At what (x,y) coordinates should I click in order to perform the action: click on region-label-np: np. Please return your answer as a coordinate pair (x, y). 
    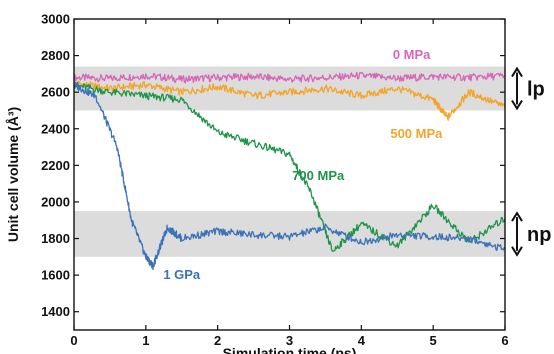
    Looking at the image, I should click on (539, 235).